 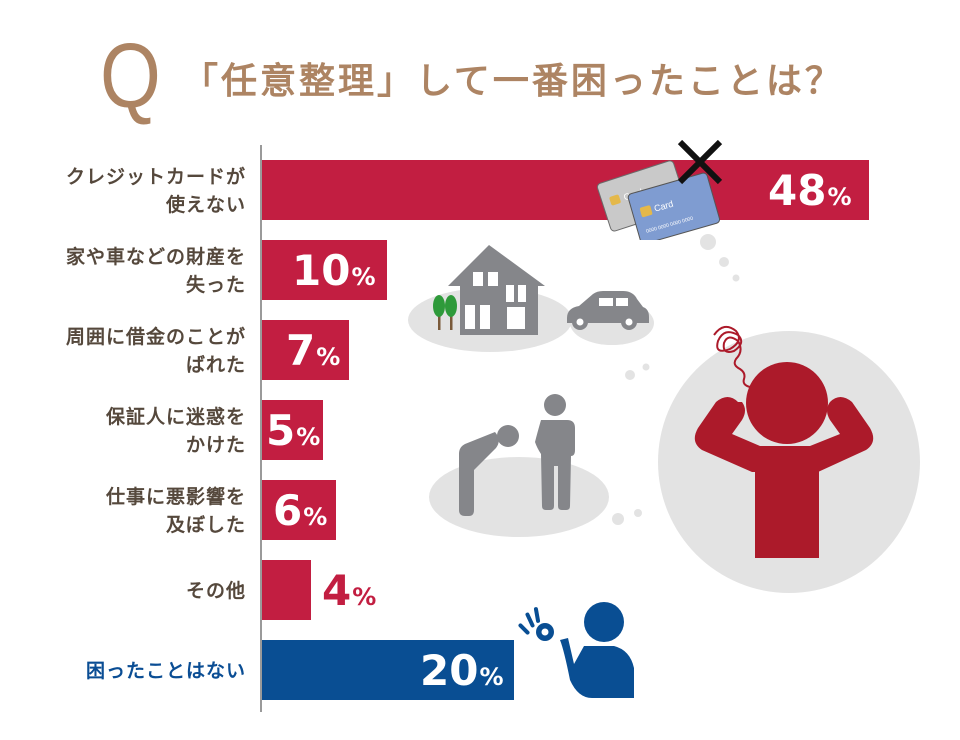 I want to click on tree-icon, so click(x=445, y=312).